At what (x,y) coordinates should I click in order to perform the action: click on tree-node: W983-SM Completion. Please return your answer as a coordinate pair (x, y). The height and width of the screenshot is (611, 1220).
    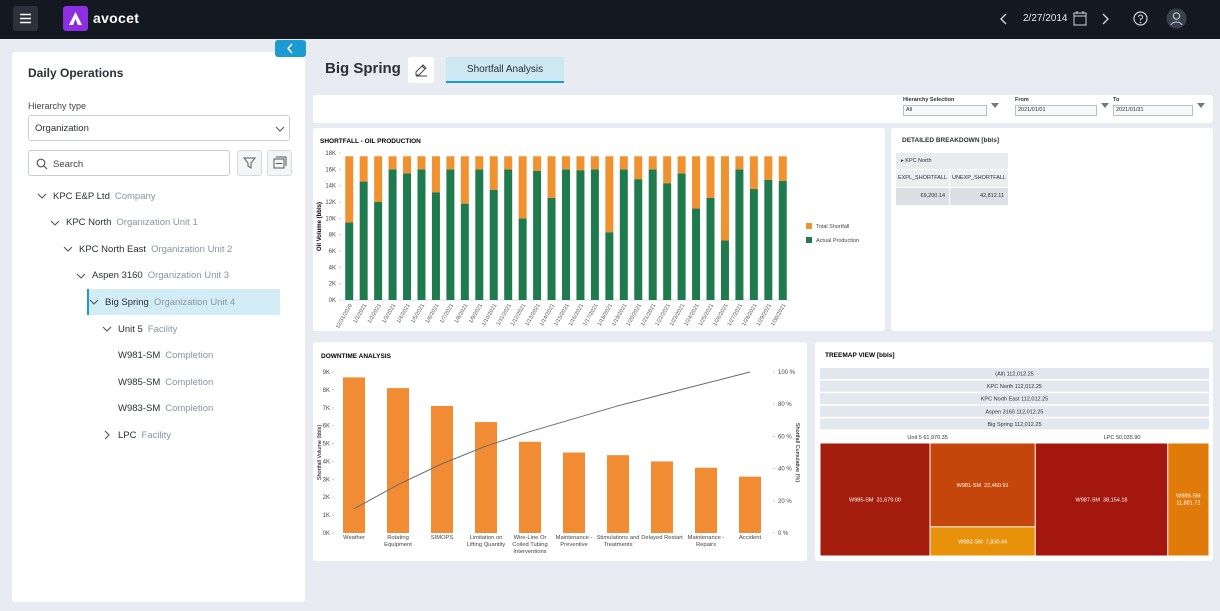
    Looking at the image, I should click on (165, 409).